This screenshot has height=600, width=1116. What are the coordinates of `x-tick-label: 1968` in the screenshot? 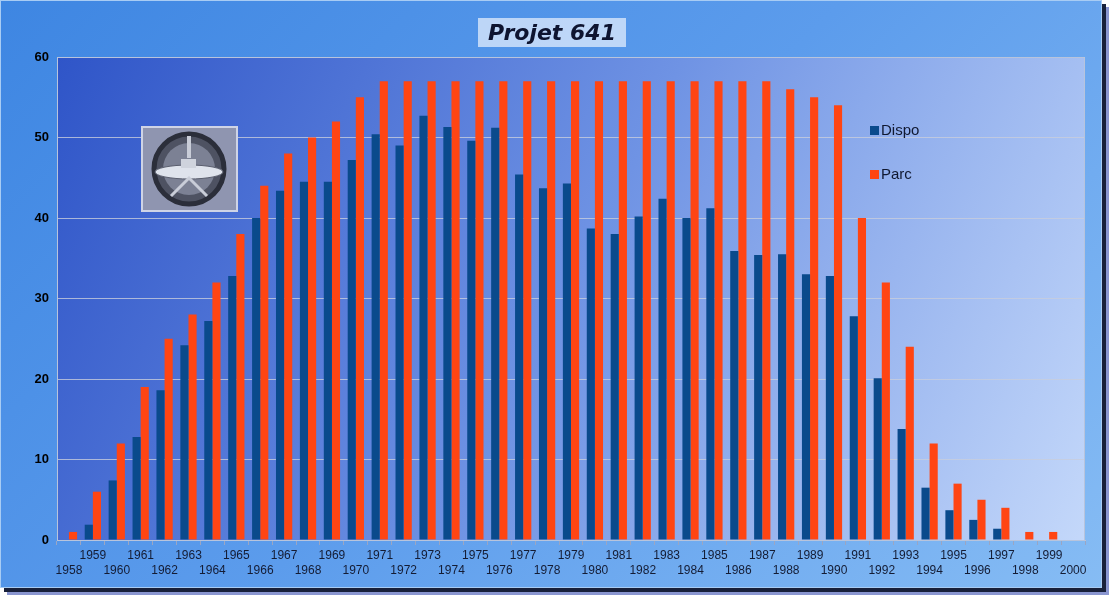 It's located at (308, 570).